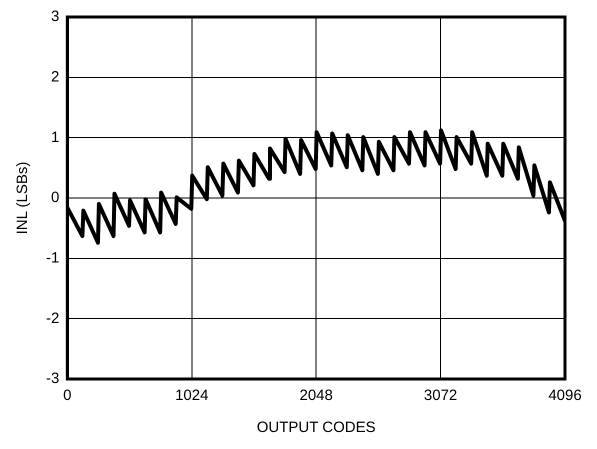 The width and height of the screenshot is (597, 449). What do you see at coordinates (53, 379) in the screenshot?
I see `y-tick-label: -3` at bounding box center [53, 379].